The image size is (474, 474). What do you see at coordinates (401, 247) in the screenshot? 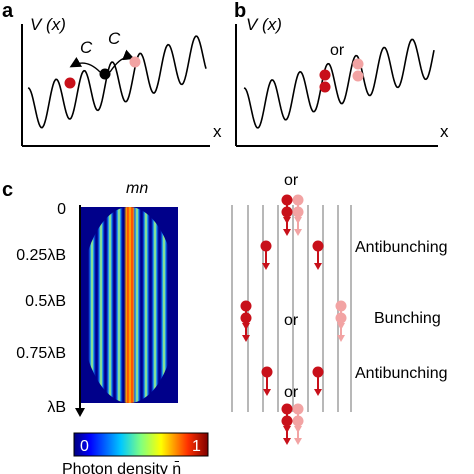
I see `antibunching-label-top: Antibunching` at bounding box center [401, 247].